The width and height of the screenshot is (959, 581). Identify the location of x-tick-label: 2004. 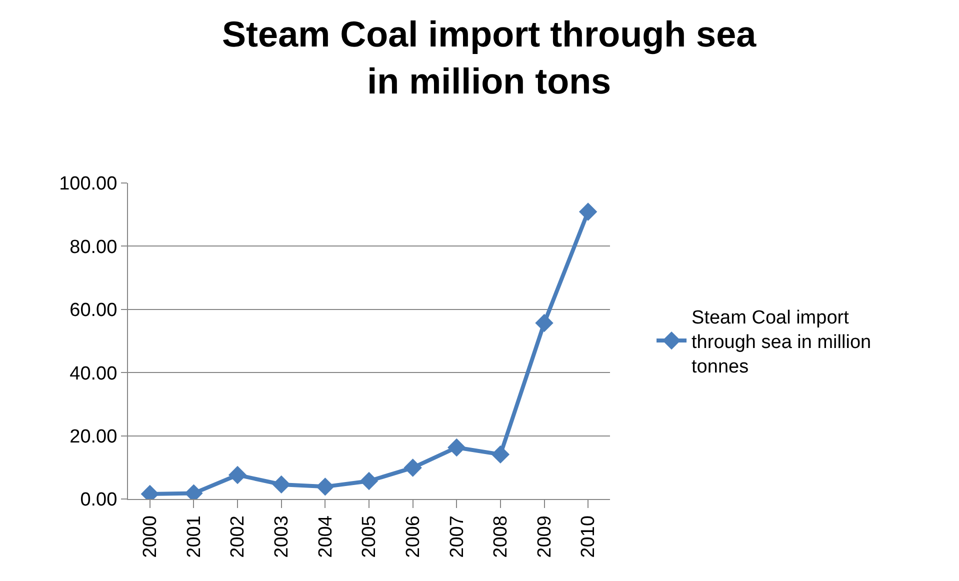
(325, 536).